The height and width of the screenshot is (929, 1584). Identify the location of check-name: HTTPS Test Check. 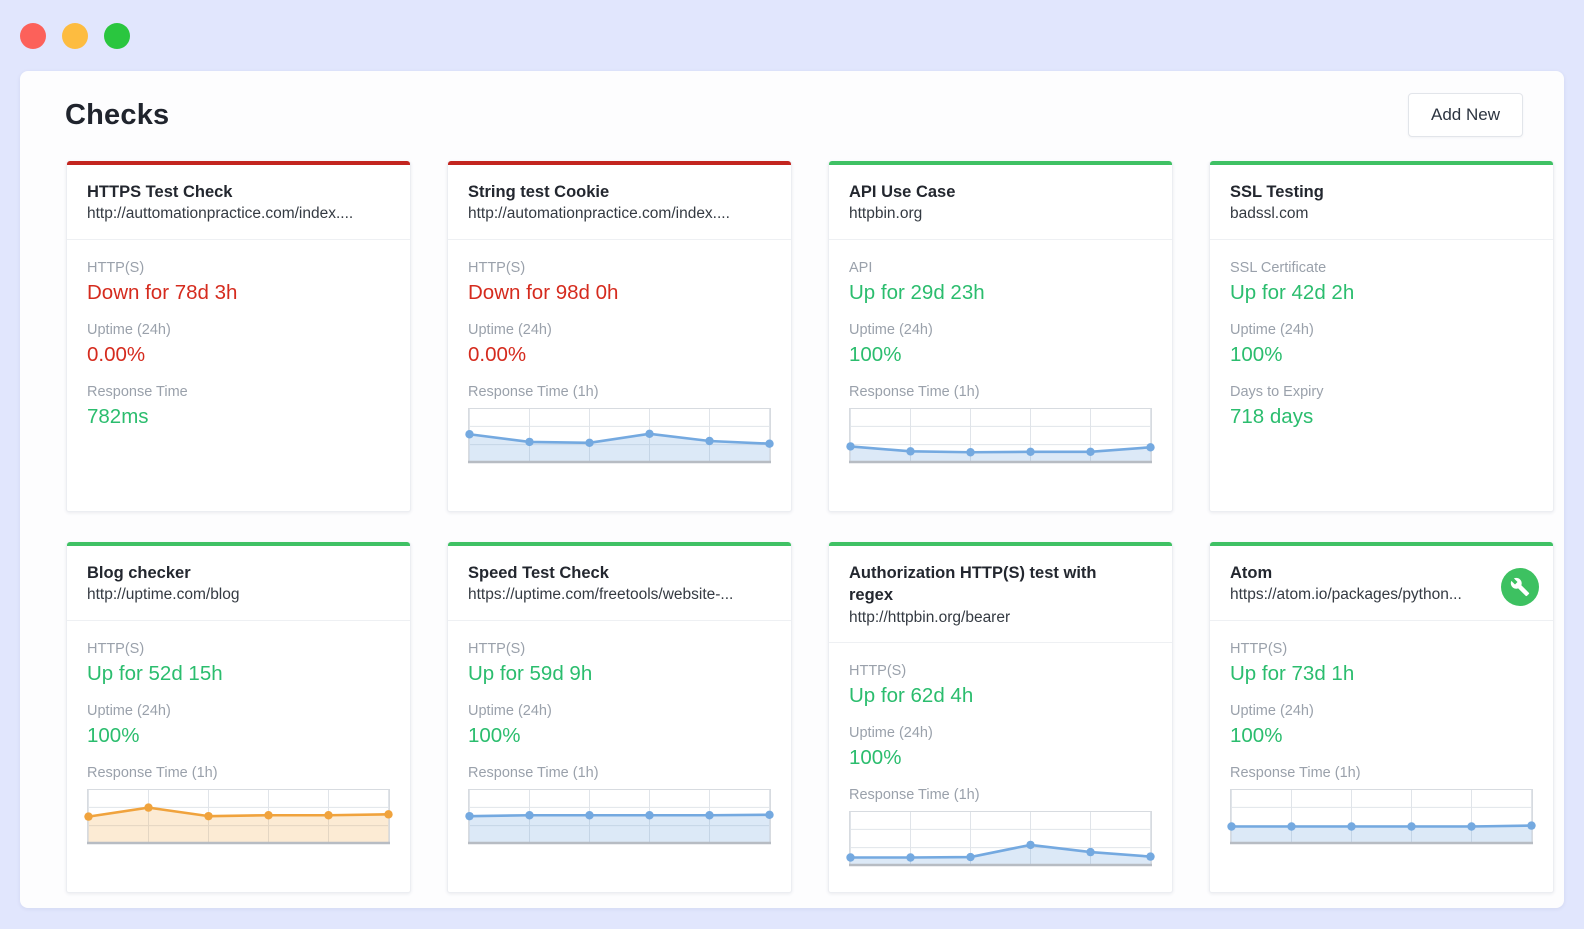
(160, 192).